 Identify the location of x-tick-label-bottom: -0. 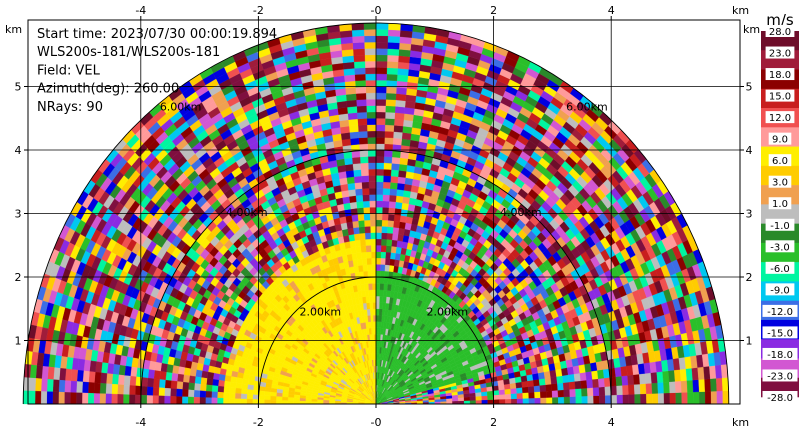
(376, 422).